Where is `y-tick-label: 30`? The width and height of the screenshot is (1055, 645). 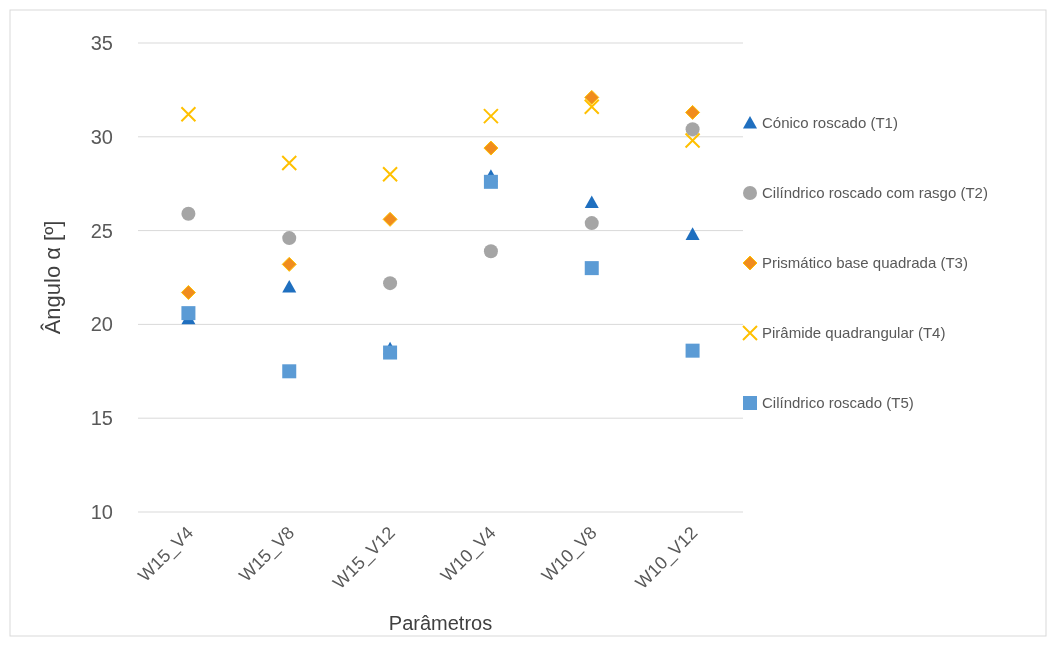
y-tick-label: 30 is located at coordinates (101, 136).